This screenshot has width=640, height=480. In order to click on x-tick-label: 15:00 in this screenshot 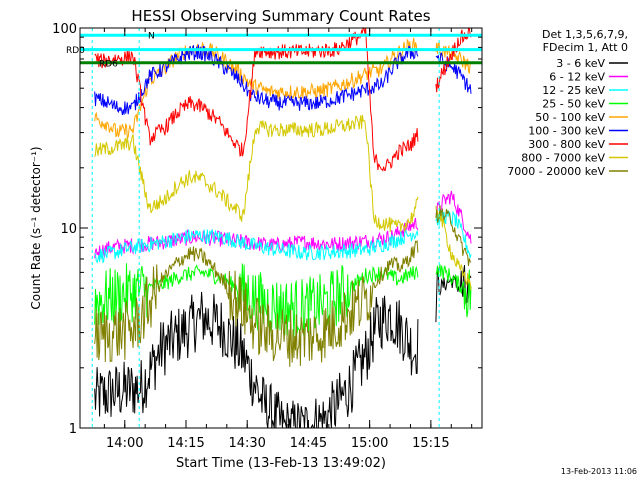, I will do `click(369, 443)`.